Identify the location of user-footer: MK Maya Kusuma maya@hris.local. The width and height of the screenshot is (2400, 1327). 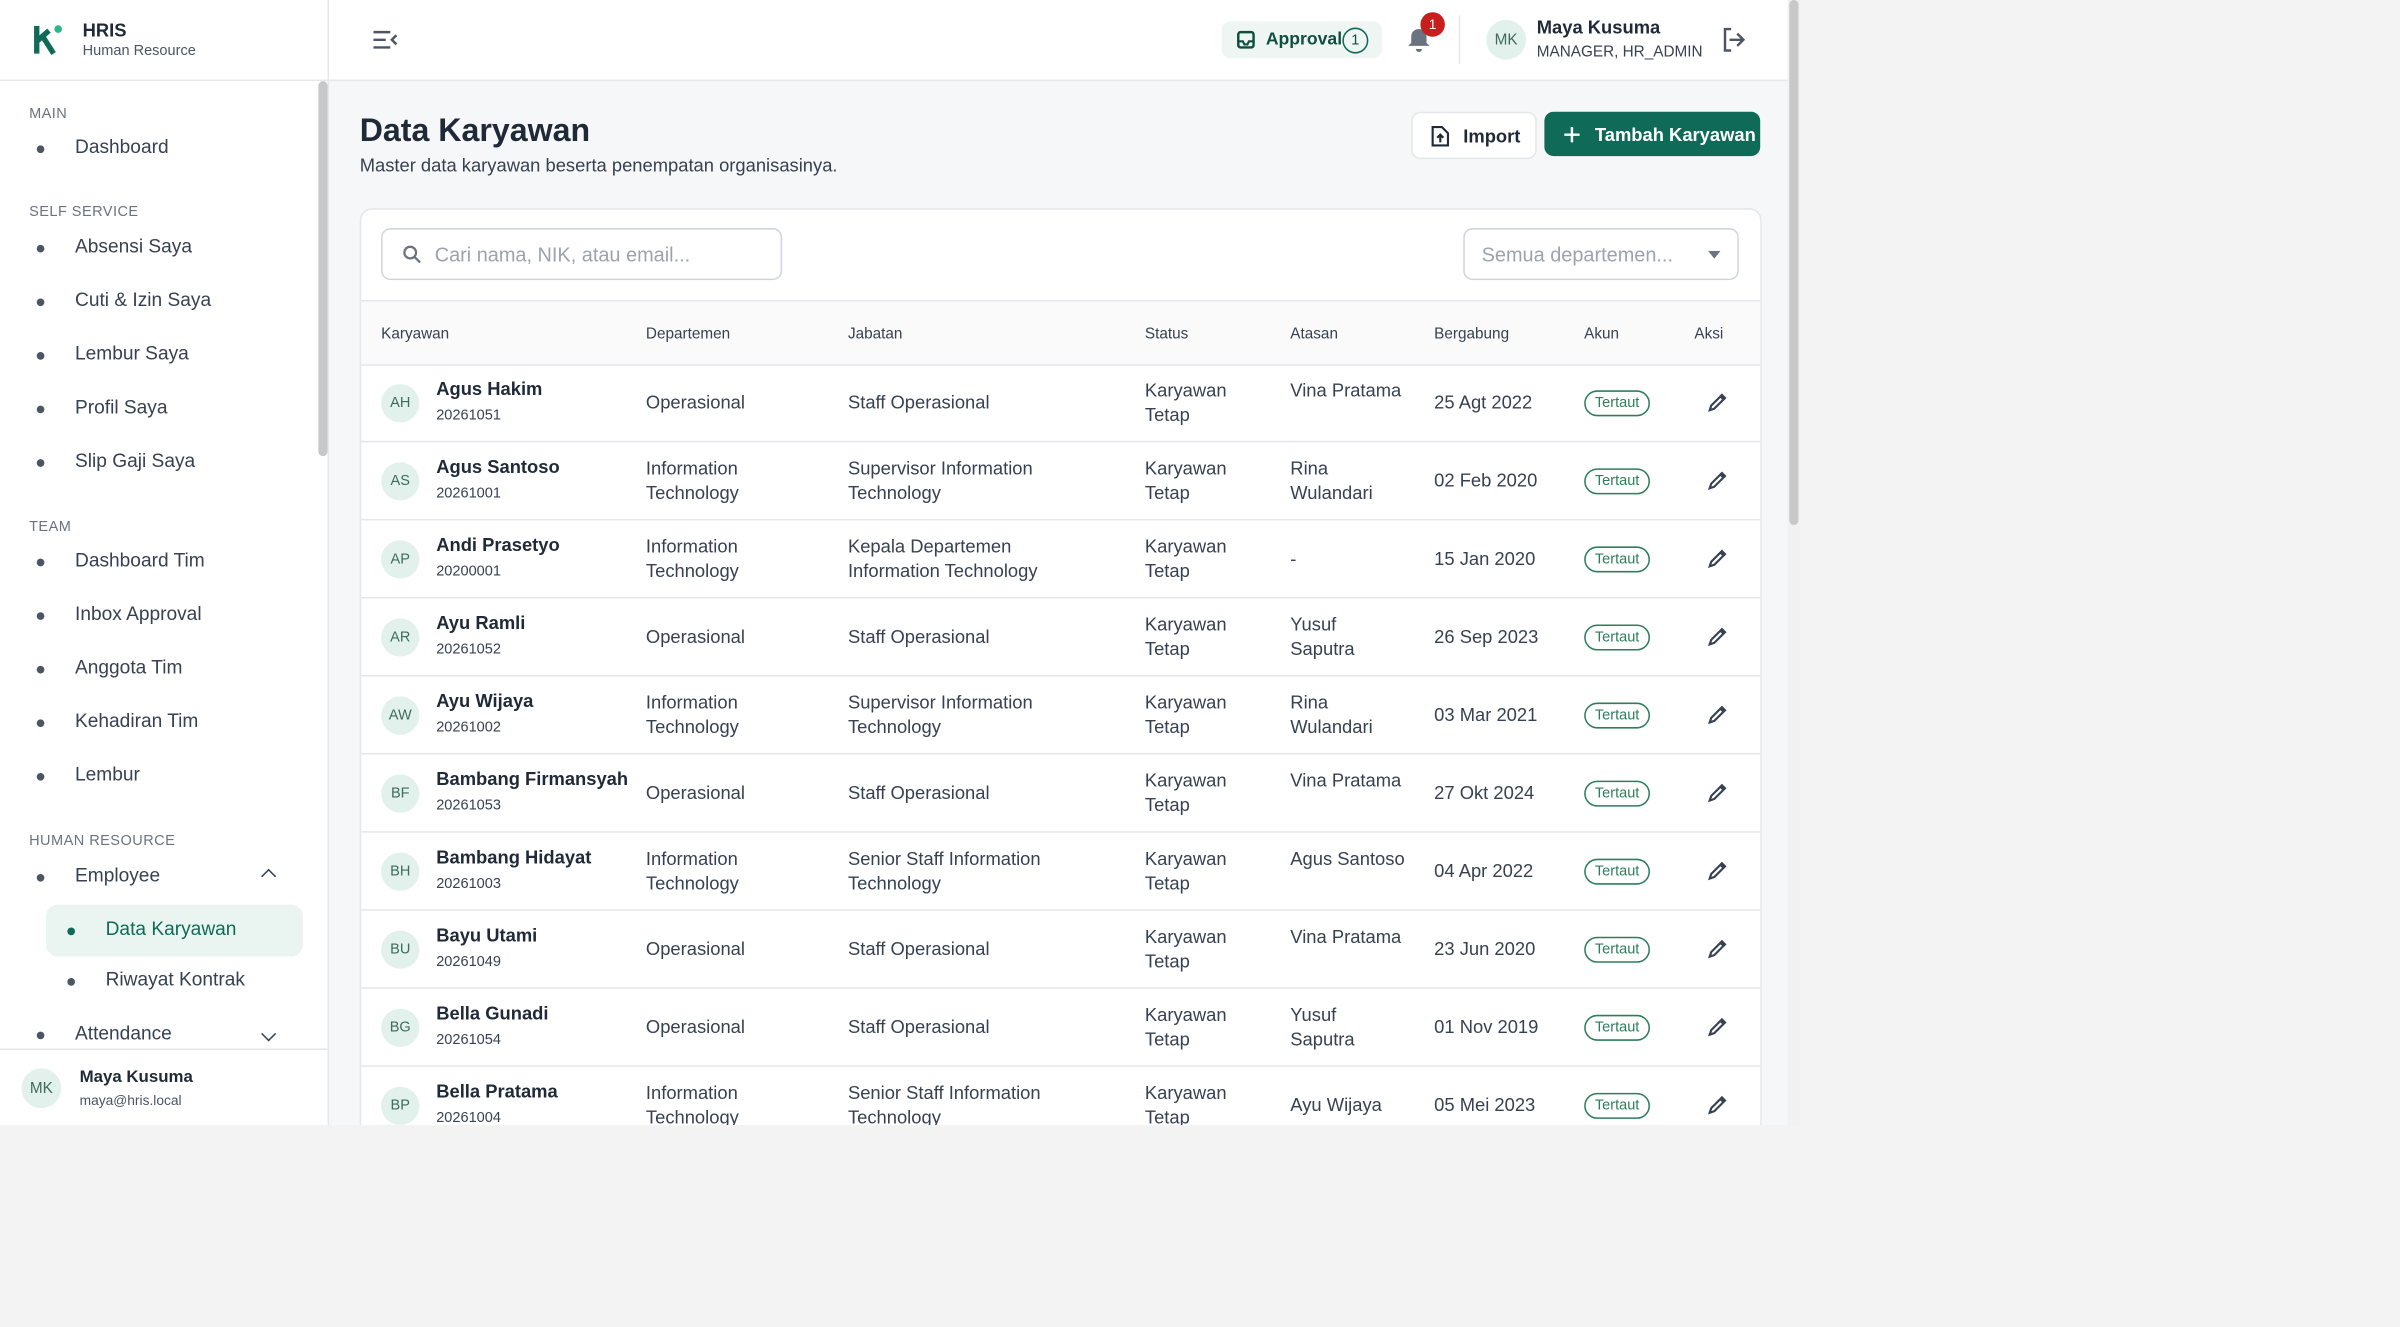
(164, 1086).